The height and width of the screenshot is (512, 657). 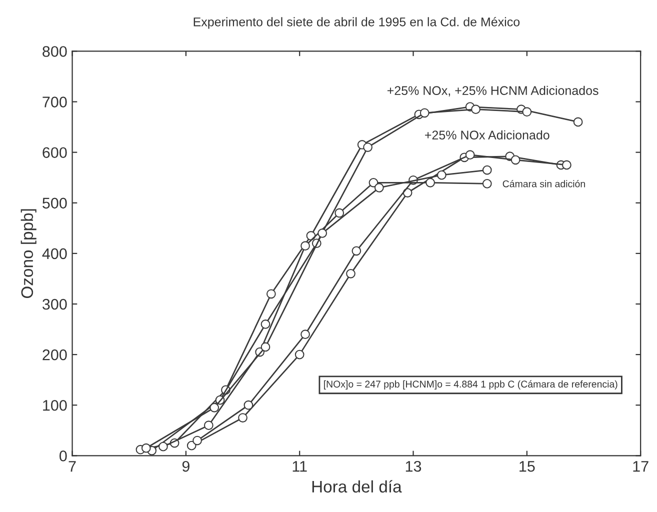 I want to click on x-tick-label: 9, so click(x=186, y=466).